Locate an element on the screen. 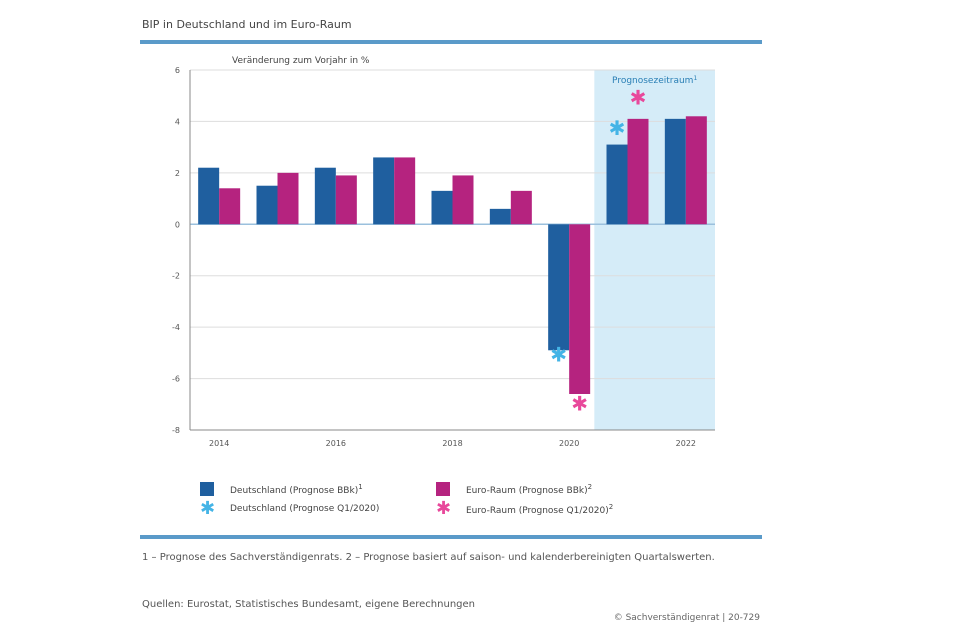  bar-de-2019 is located at coordinates (500, 216).